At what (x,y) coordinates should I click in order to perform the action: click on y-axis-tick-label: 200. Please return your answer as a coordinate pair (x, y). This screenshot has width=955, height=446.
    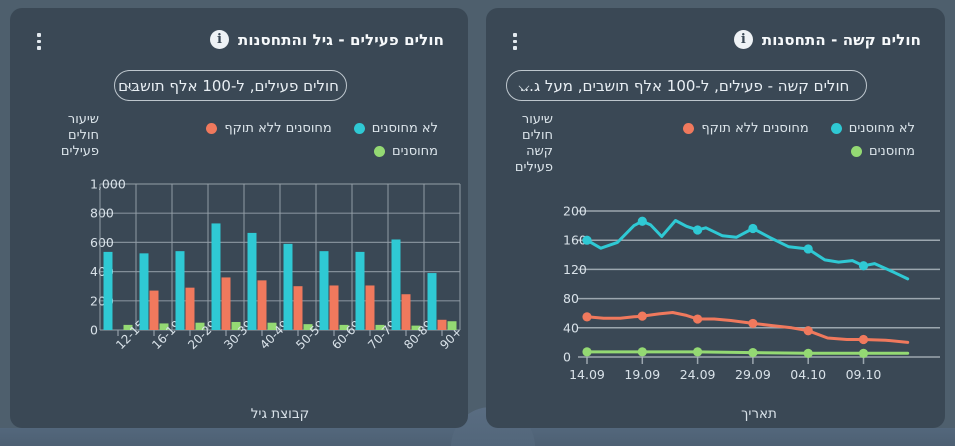
    Looking at the image, I should click on (575, 211).